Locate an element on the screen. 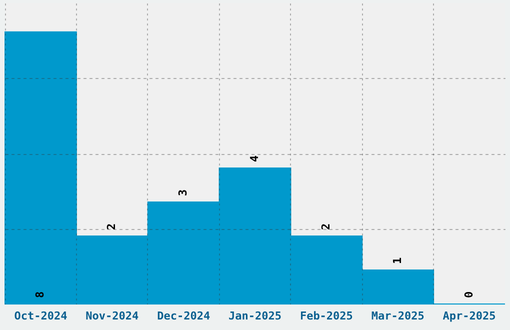  x-tick-label: Nov-2024 is located at coordinates (113, 316).